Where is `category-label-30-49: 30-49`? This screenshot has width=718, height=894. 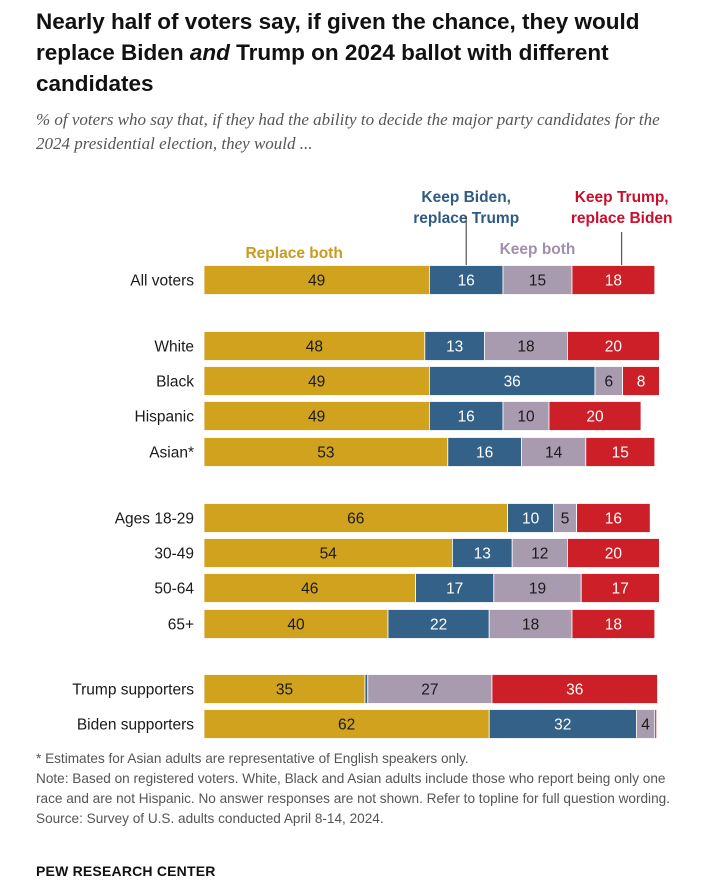
category-label-30-49: 30-49 is located at coordinates (174, 554).